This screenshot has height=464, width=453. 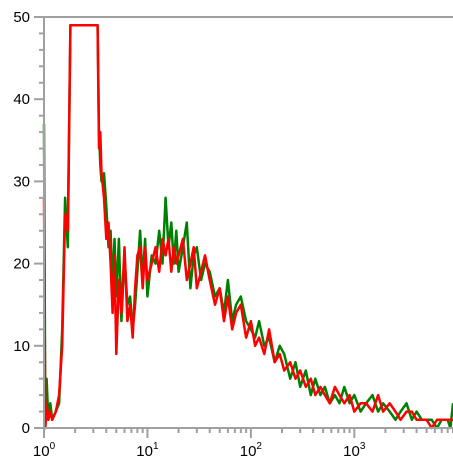 I want to click on x-tick-label: 10³, so click(x=354, y=450).